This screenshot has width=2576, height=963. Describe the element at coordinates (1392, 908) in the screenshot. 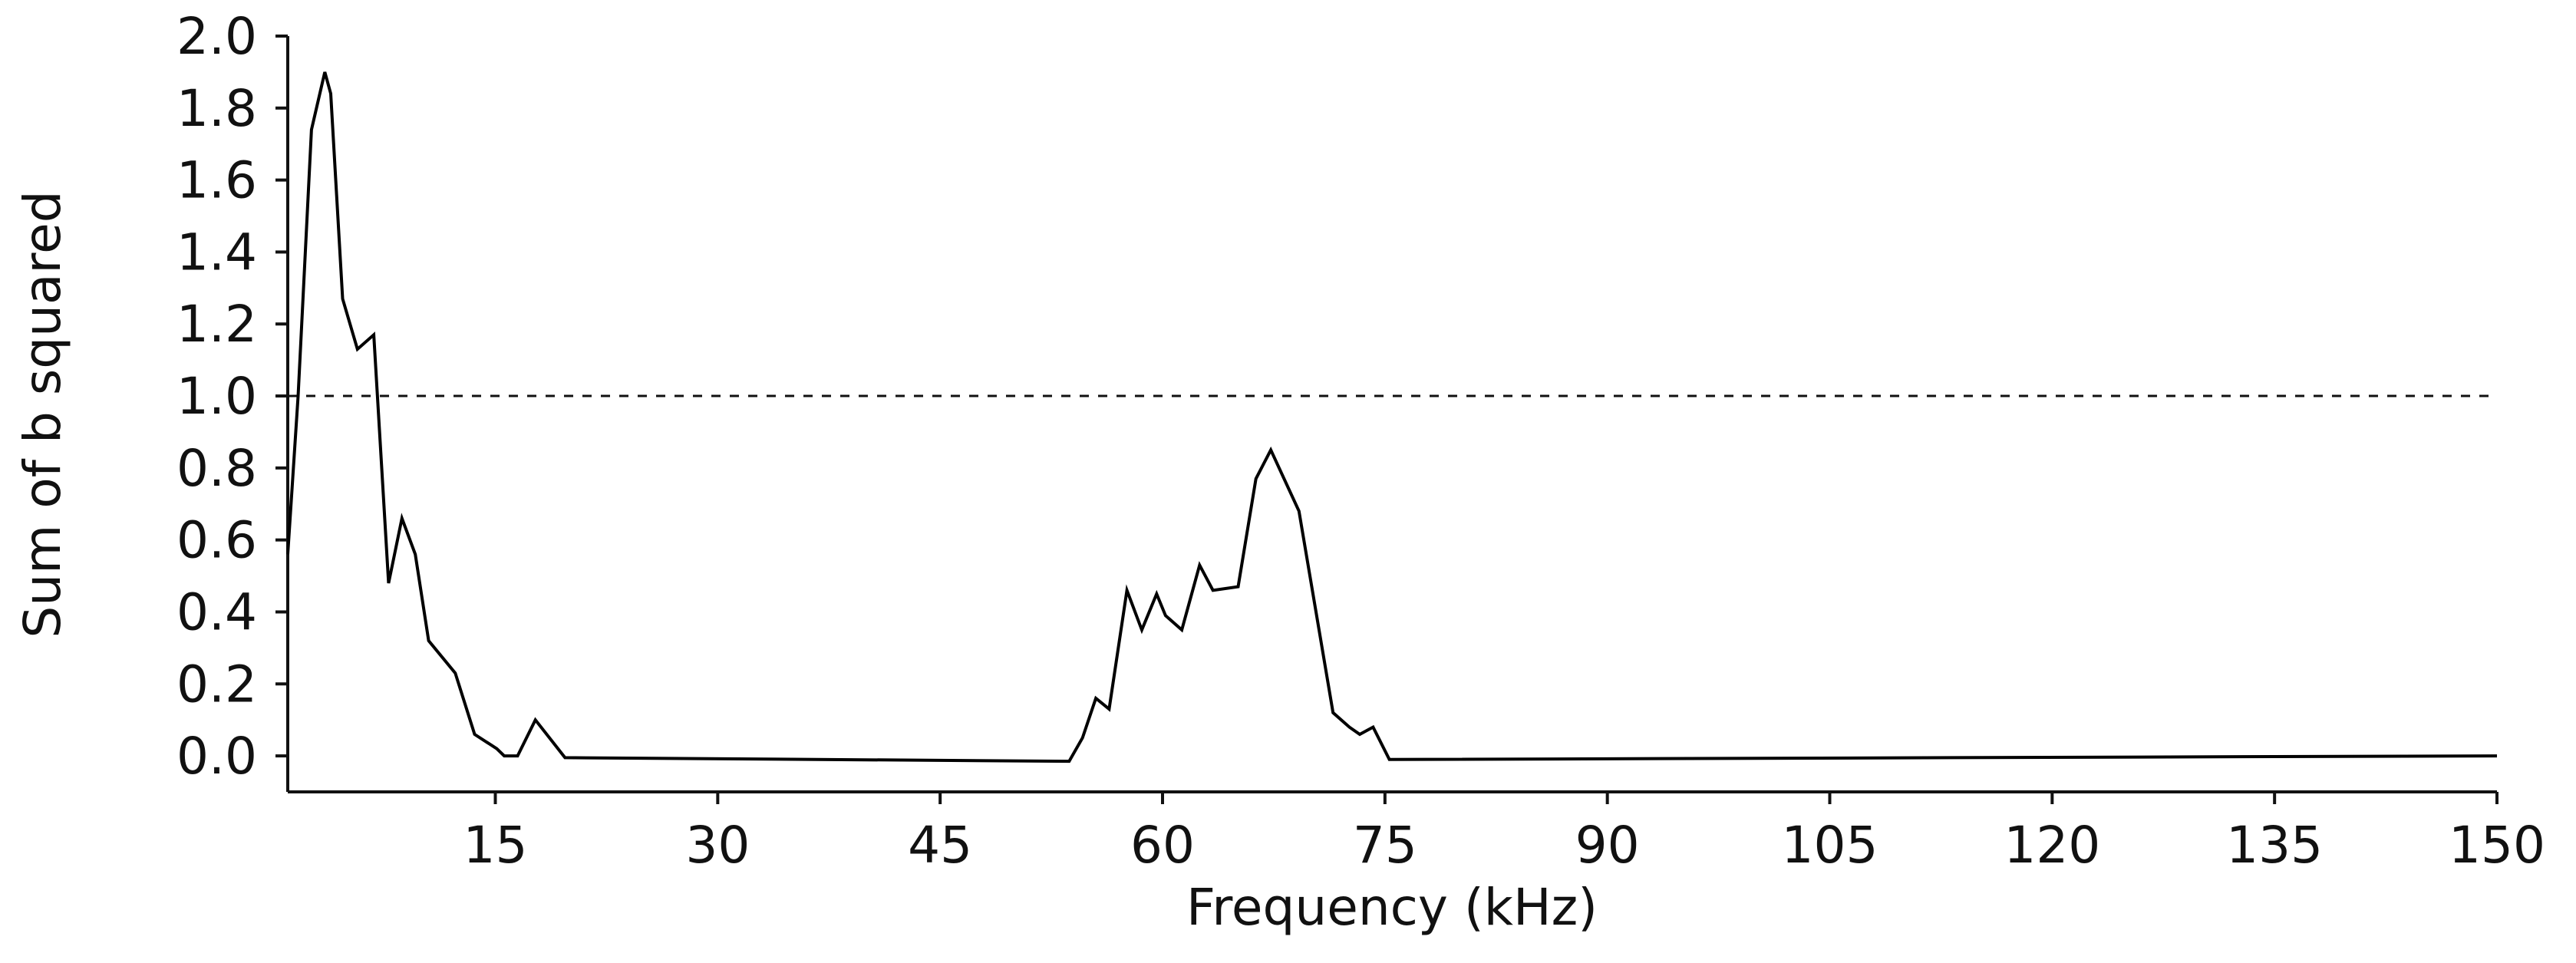

I see `x-axis-label: Frequency (kHz)` at that location.